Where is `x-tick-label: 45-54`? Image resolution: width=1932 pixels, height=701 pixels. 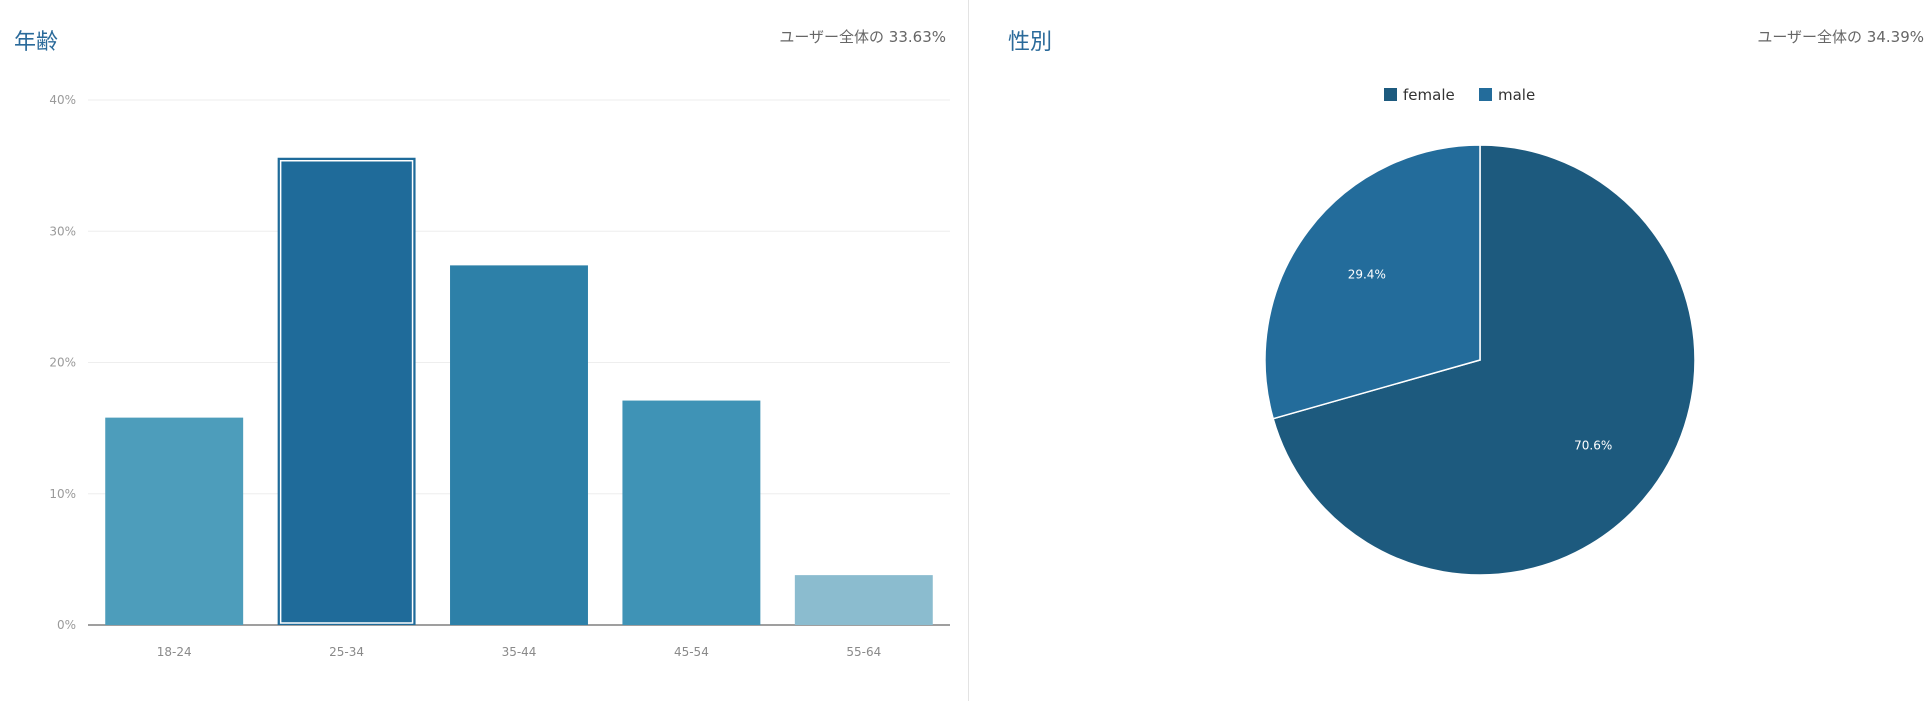 x-tick-label: 45-54 is located at coordinates (691, 652).